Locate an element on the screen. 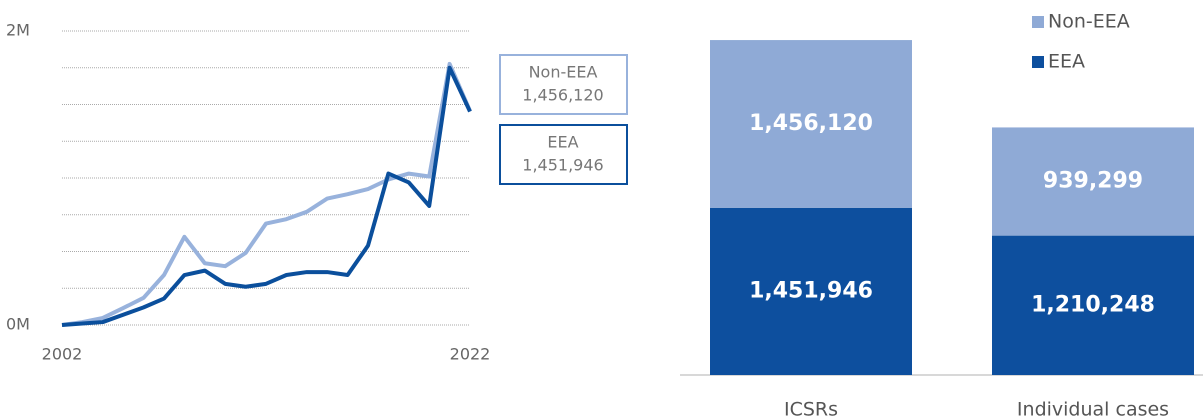  end-label-box: Non-EEA 1,456,120 is located at coordinates (563, 84).